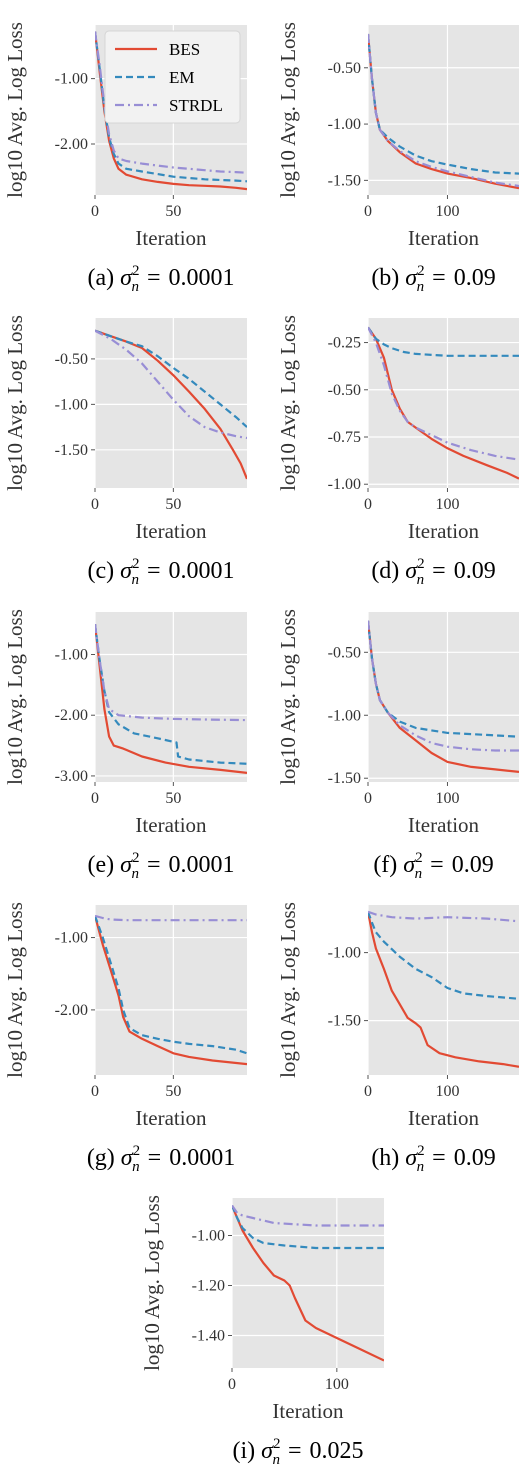 This screenshot has width=519, height=1476. I want to click on y-tick-label: -3.00, so click(71, 776).